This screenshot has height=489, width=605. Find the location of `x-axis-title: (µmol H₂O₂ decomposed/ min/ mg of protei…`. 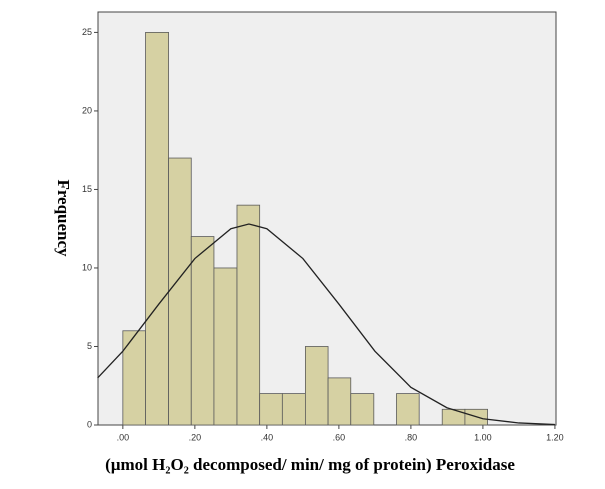

x-axis-title: (µmol H₂O₂ decomposed/ min/ mg of protei… is located at coordinates (310, 464).